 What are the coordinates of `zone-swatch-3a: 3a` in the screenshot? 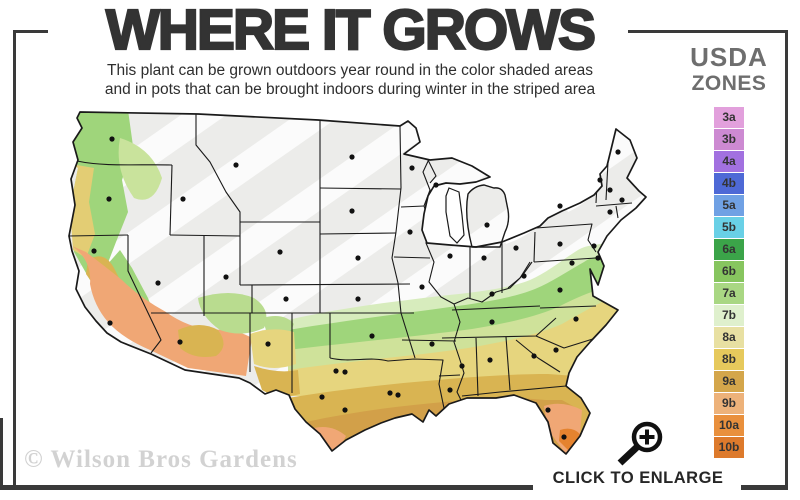 It's located at (729, 118).